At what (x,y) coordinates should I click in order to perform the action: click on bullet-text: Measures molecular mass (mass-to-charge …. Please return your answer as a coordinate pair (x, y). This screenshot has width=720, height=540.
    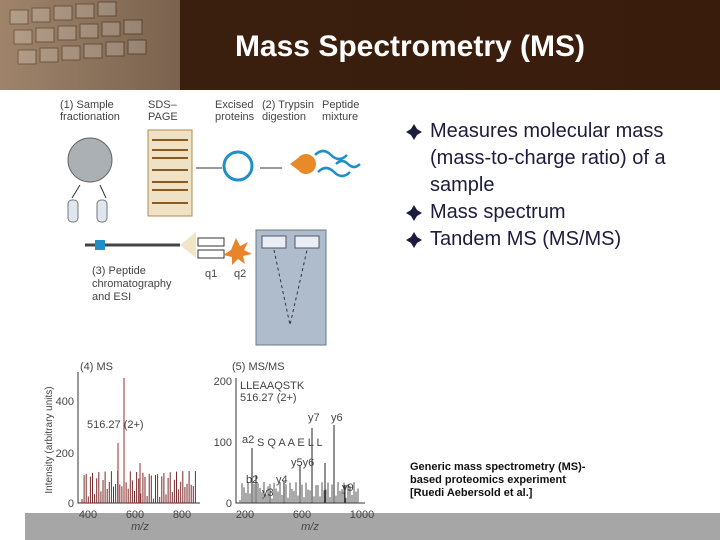
    Looking at the image, I should click on (548, 158).